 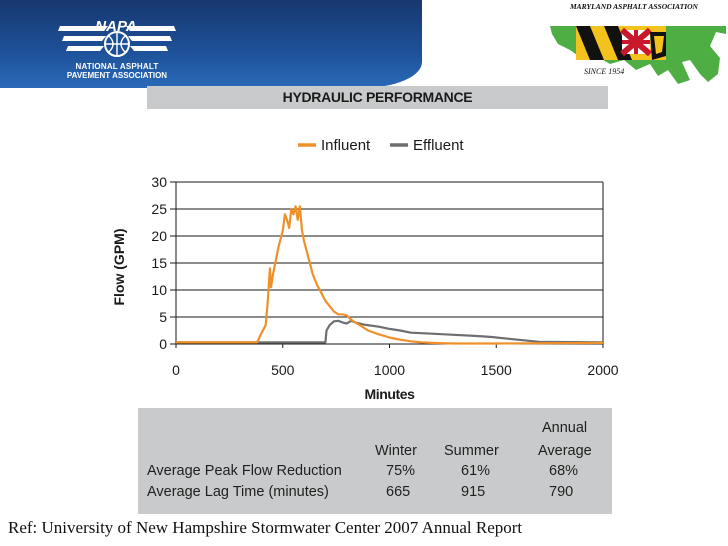 I want to click on chart-title: HYDRAULIC PERFORMANCE, so click(x=377, y=97).